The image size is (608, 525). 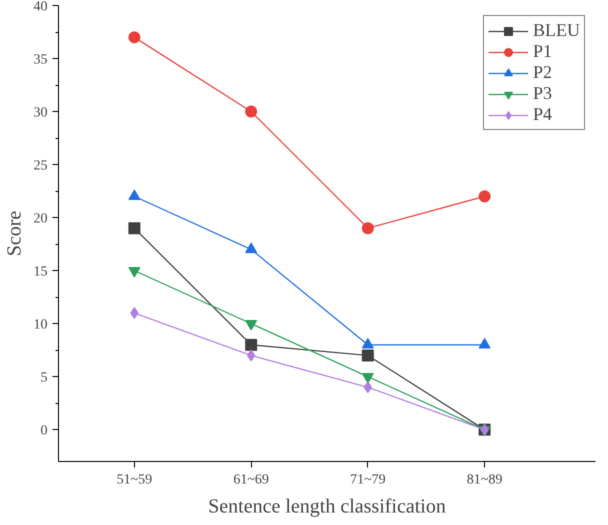 I want to click on y-axis-title: Score, so click(x=15, y=233).